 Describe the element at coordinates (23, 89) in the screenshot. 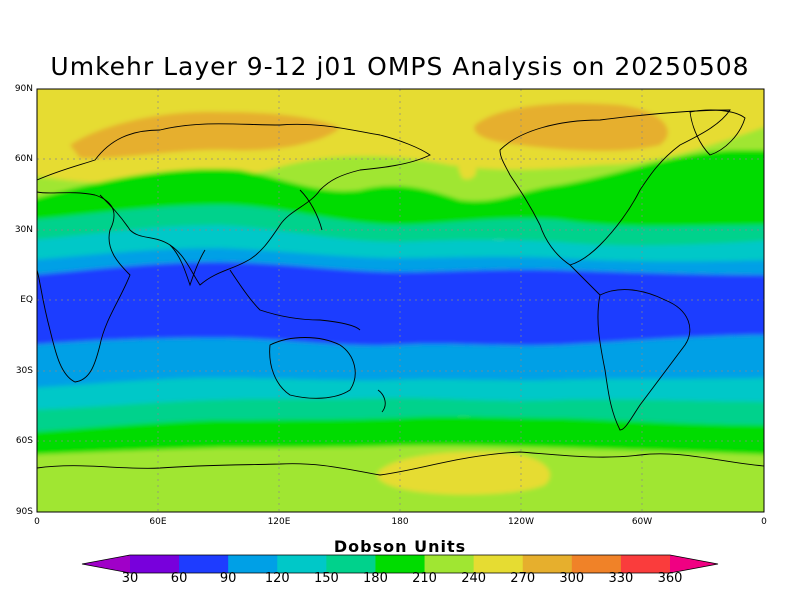

I see `lat-label-90n: 90N` at that location.